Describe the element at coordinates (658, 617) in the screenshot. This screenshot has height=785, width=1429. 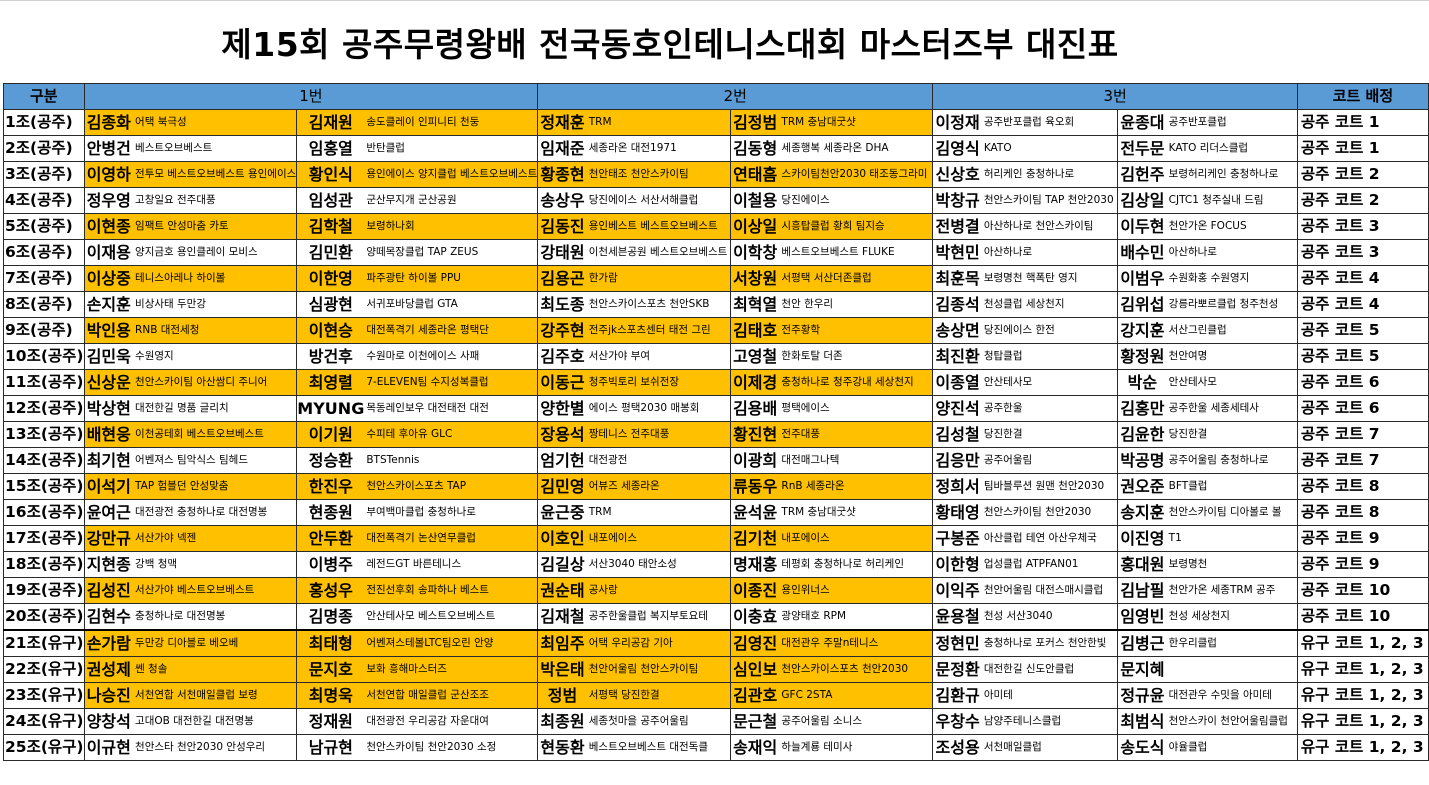
I see `player-club-cell: 공주한울클럽 복지부토요테` at that location.